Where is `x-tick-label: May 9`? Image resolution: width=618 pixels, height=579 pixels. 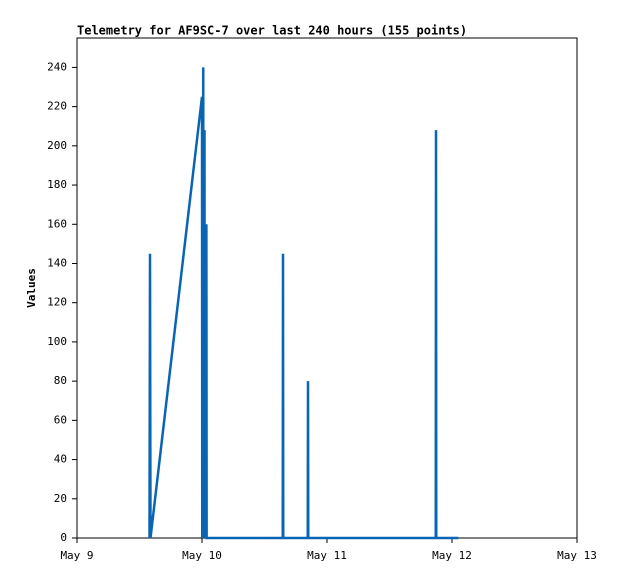 x-tick-label: May 9 is located at coordinates (76, 555).